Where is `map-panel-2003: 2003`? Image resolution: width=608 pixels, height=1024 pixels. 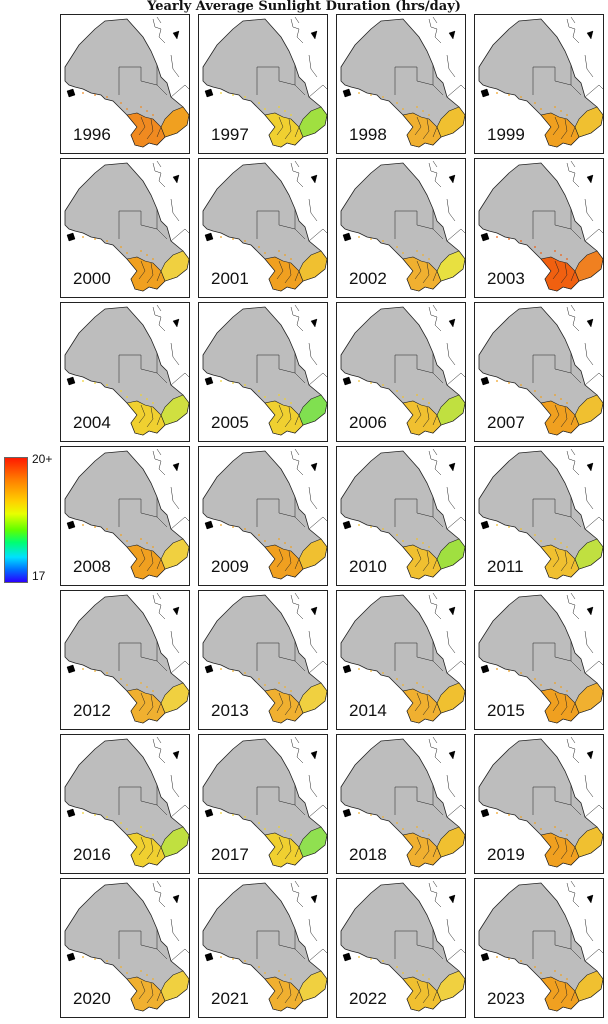 map-panel-2003: 2003 is located at coordinates (539, 228).